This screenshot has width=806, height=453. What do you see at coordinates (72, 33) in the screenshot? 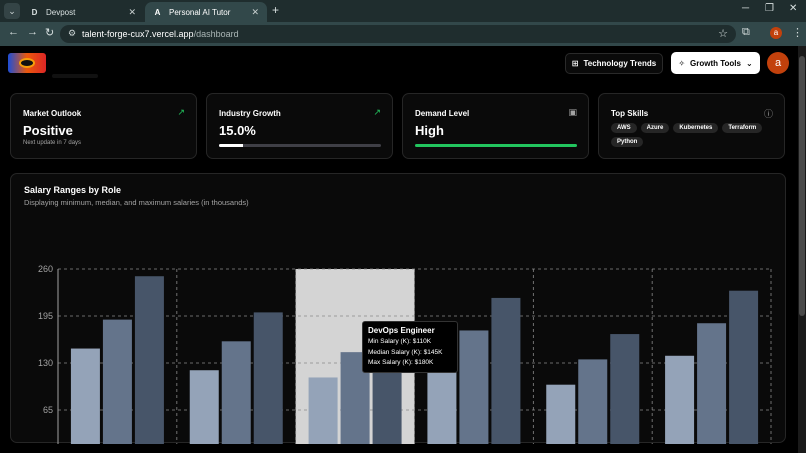
I see `site-info-icon: ⚙` at bounding box center [72, 33].